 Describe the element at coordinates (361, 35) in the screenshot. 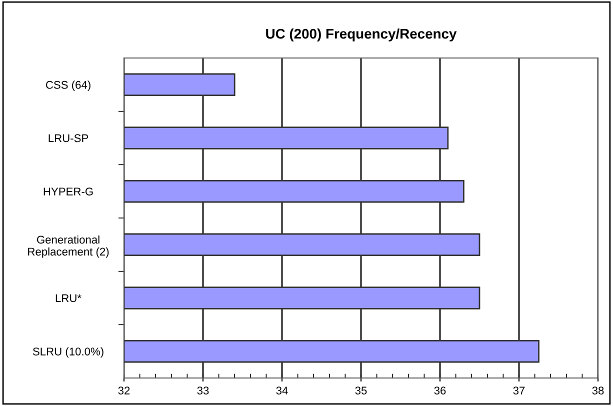

I see `chart-title: UC (200) Frequency/Recency` at that location.